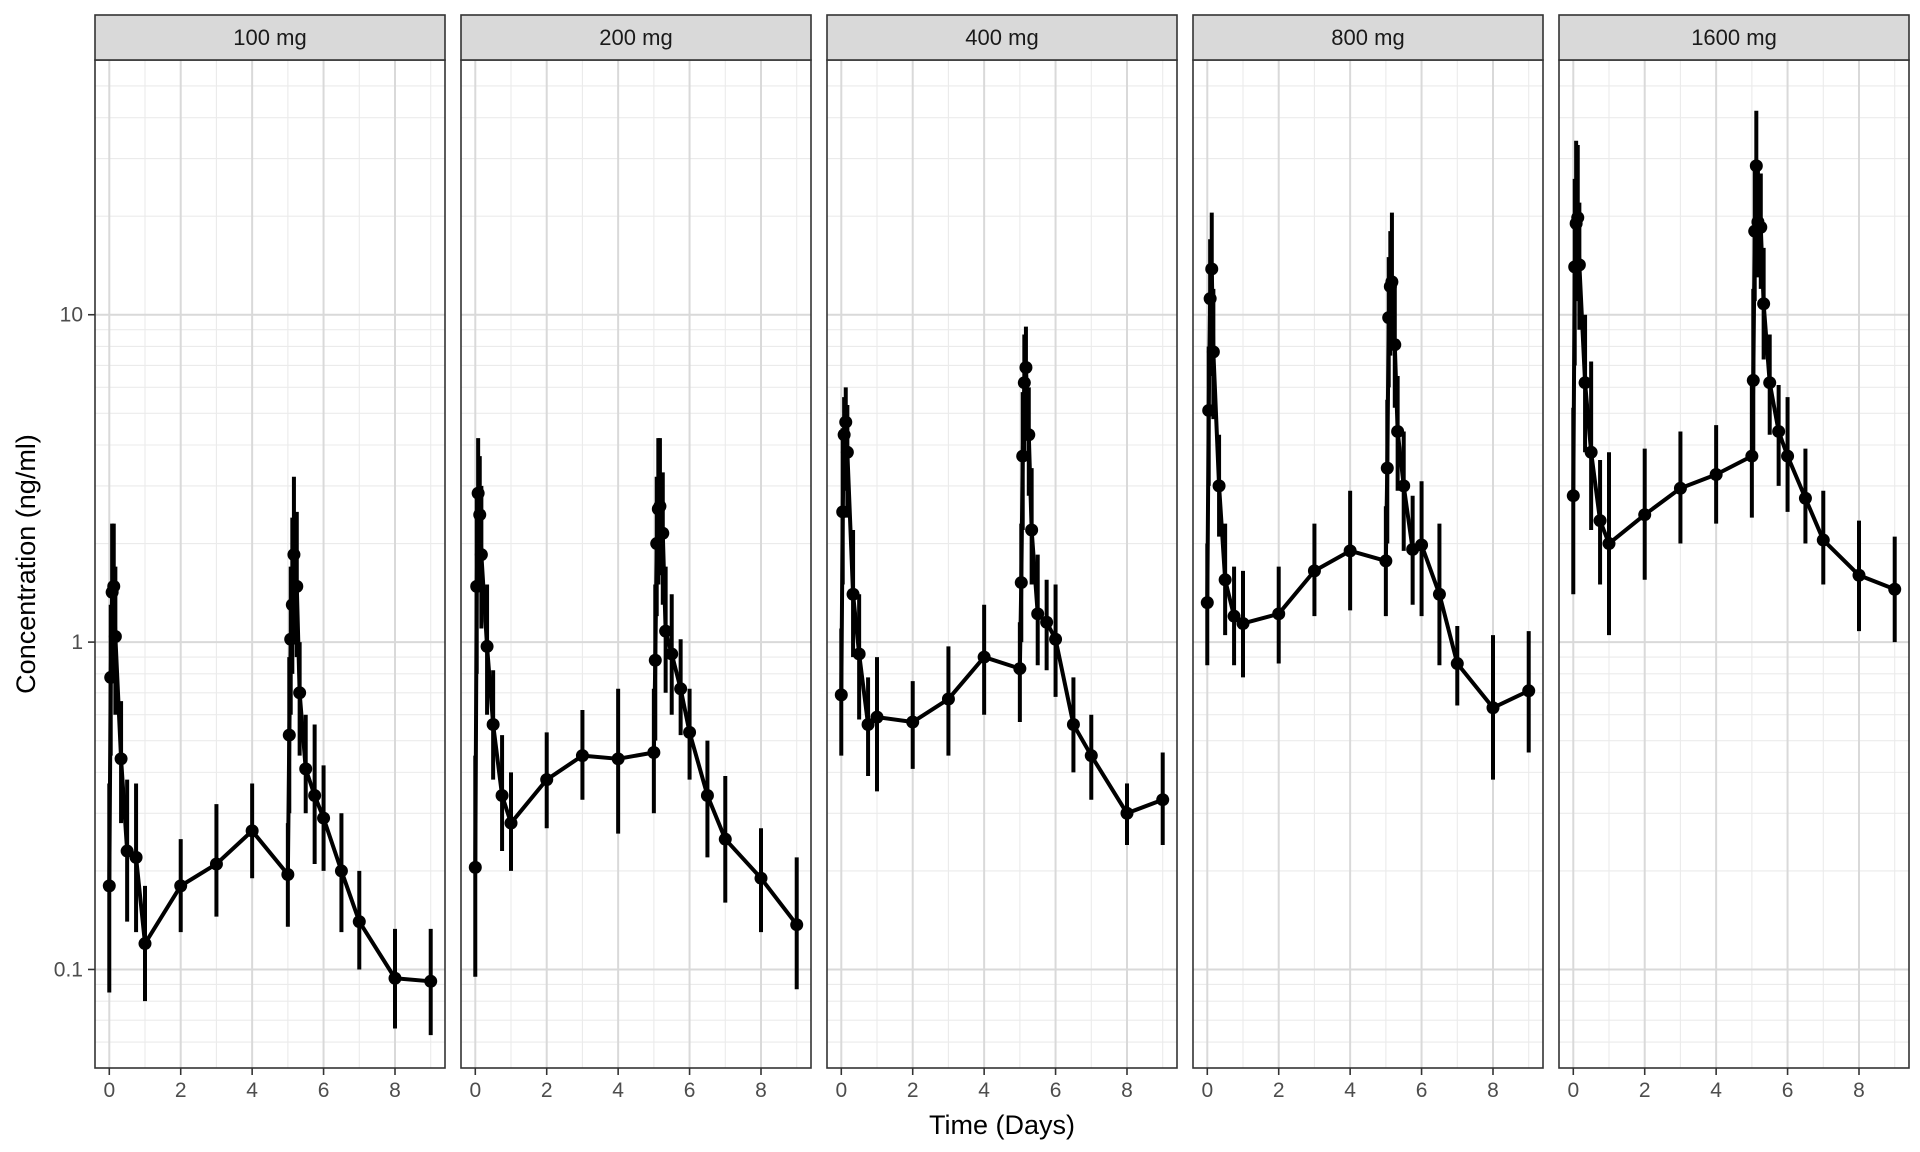  I want to click on x-axis-title: Time (Days), so click(1002, 1125).